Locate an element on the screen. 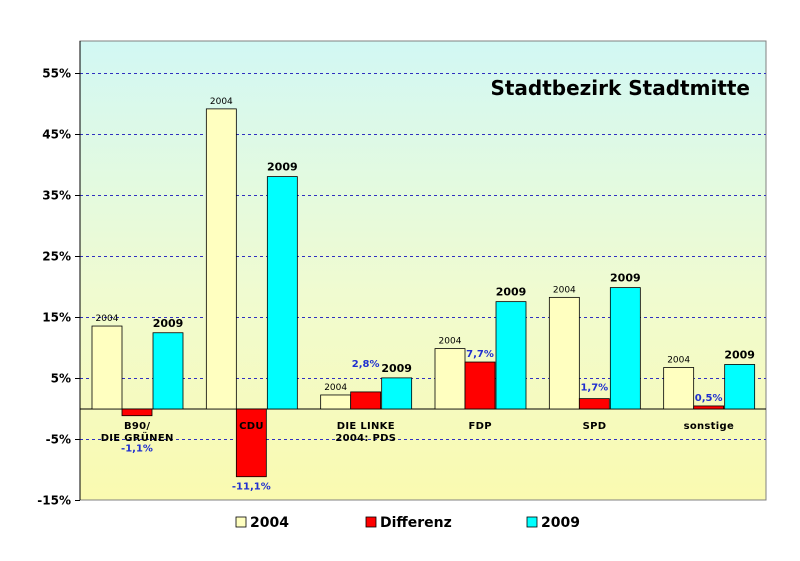  y-tick-label: -5% is located at coordinates (58, 440).